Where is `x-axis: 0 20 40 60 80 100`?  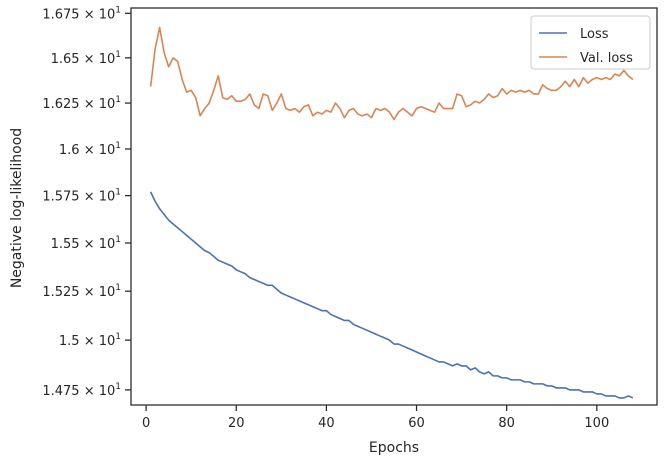
x-axis: 0 20 40 60 80 100 is located at coordinates (375, 418).